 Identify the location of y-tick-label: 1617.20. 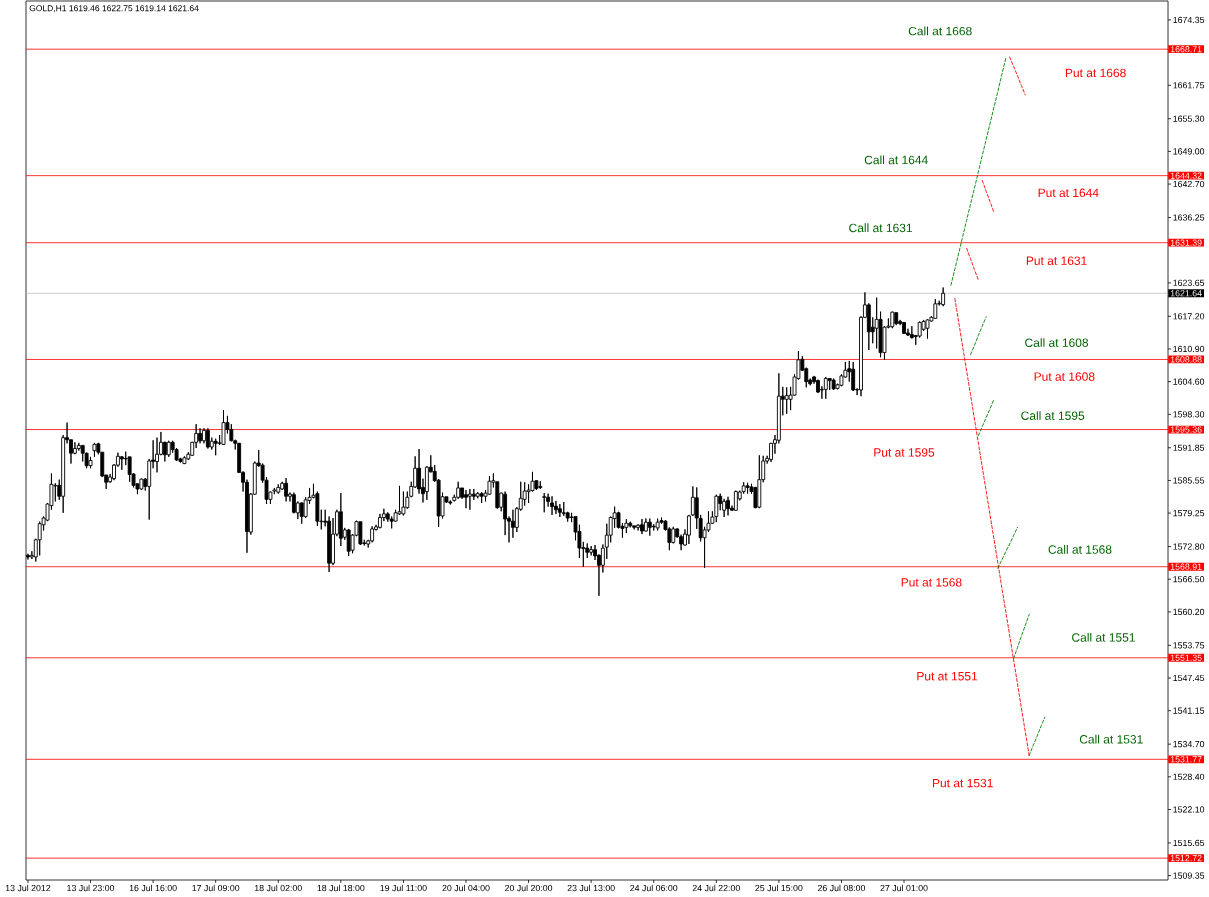
(1189, 316).